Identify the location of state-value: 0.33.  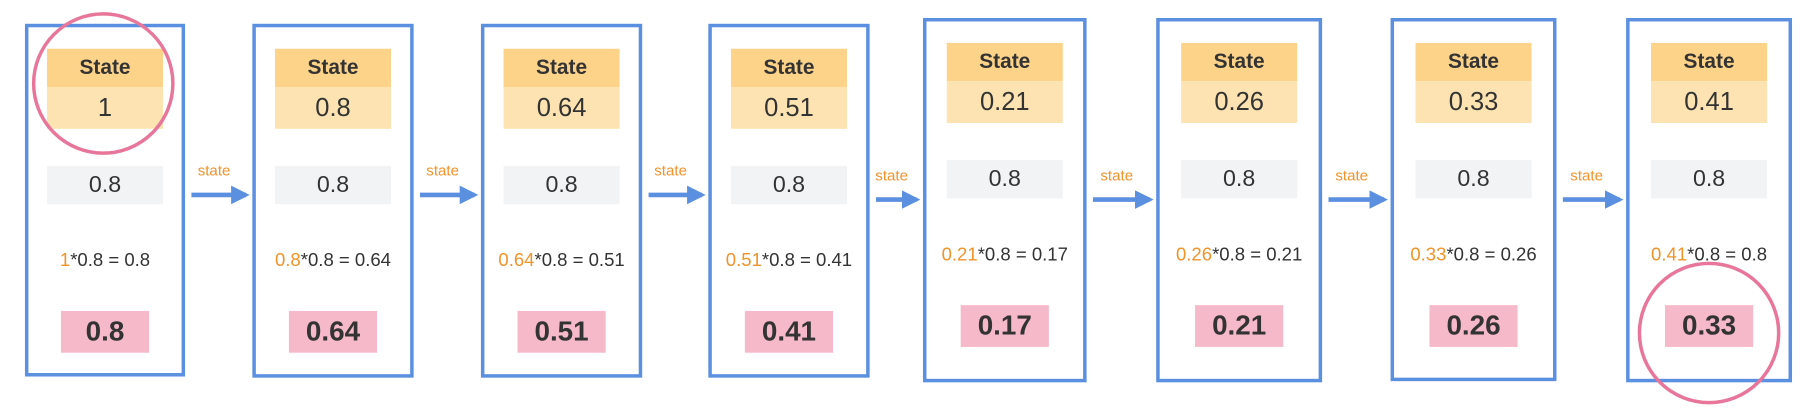
(1474, 102).